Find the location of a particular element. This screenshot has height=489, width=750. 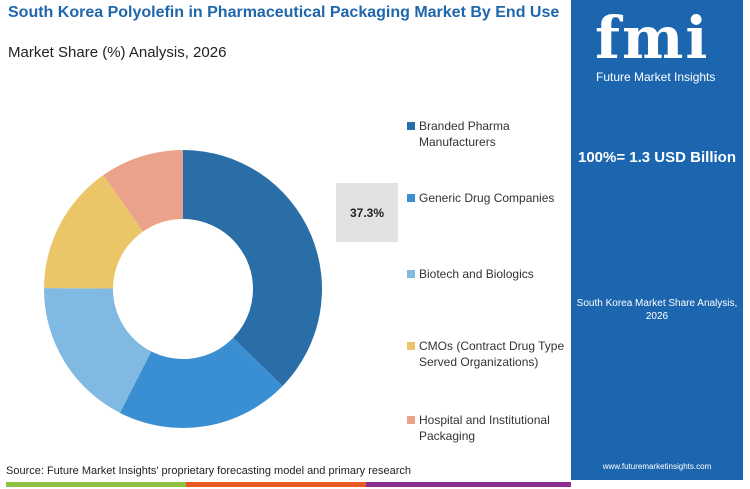

fmi-logo: fmi is located at coordinates (652, 38).